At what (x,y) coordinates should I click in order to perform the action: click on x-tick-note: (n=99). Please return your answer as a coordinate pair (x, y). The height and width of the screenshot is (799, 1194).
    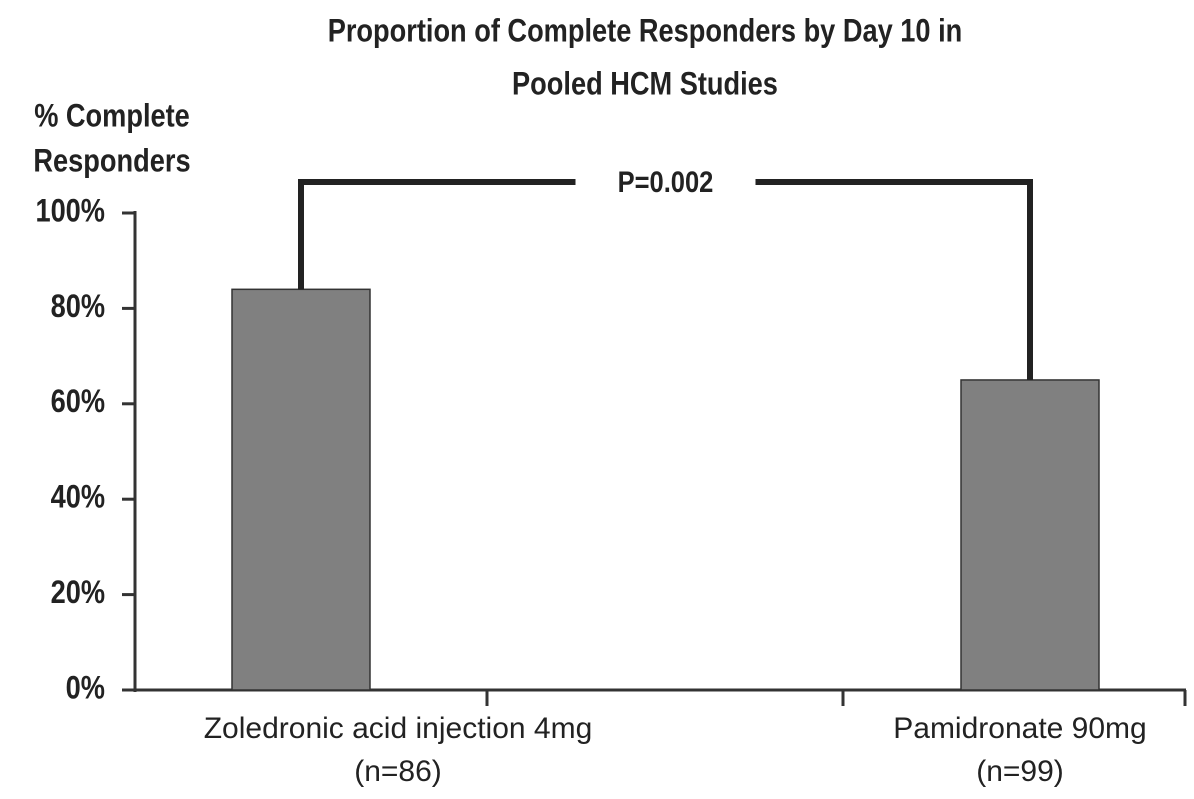
    Looking at the image, I should click on (1020, 771).